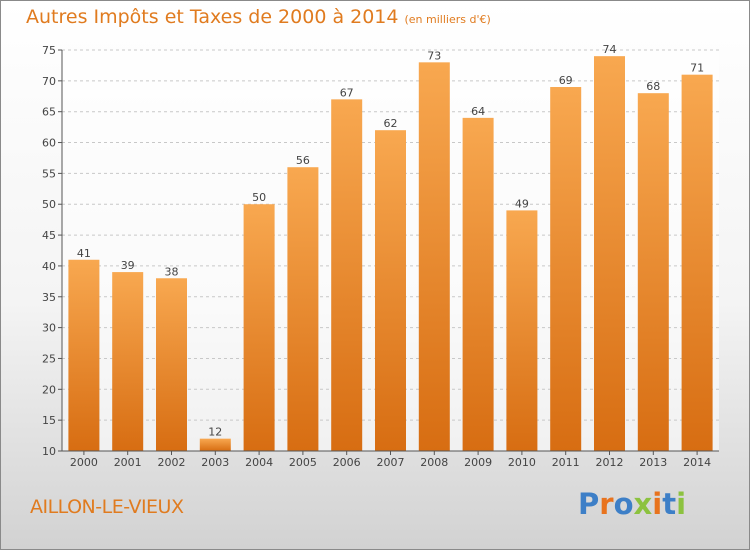 The width and height of the screenshot is (750, 550). I want to click on x-tick-label: 2002, so click(172, 462).